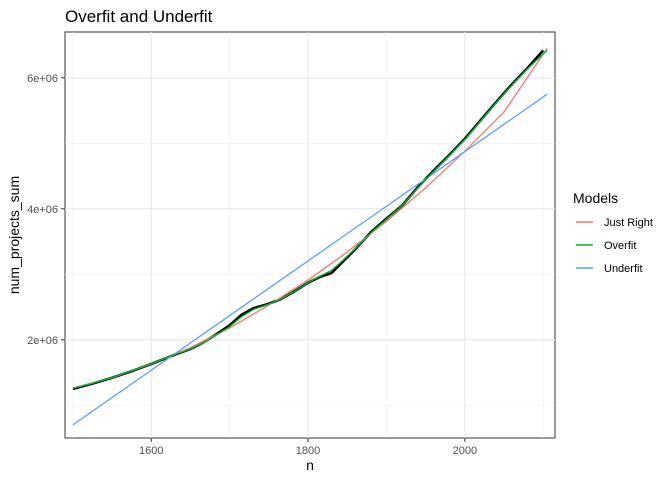 Image resolution: width=672 pixels, height=480 pixels. What do you see at coordinates (620, 246) in the screenshot?
I see `legend-label-overfit: Overfit` at bounding box center [620, 246].